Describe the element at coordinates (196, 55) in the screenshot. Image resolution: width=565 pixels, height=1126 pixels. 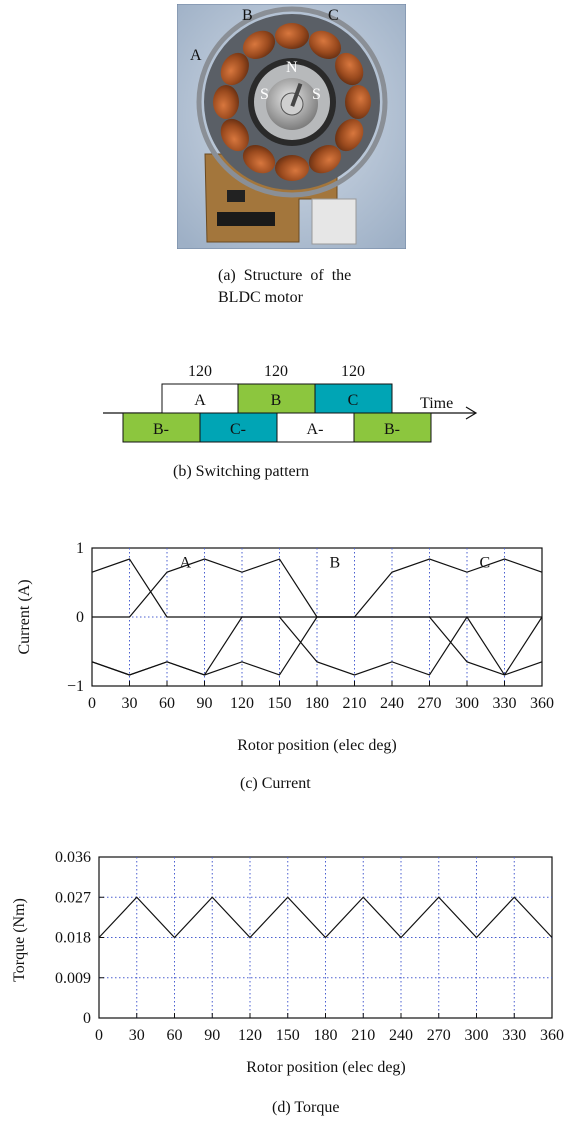
I see `phase-label-a: A` at that location.